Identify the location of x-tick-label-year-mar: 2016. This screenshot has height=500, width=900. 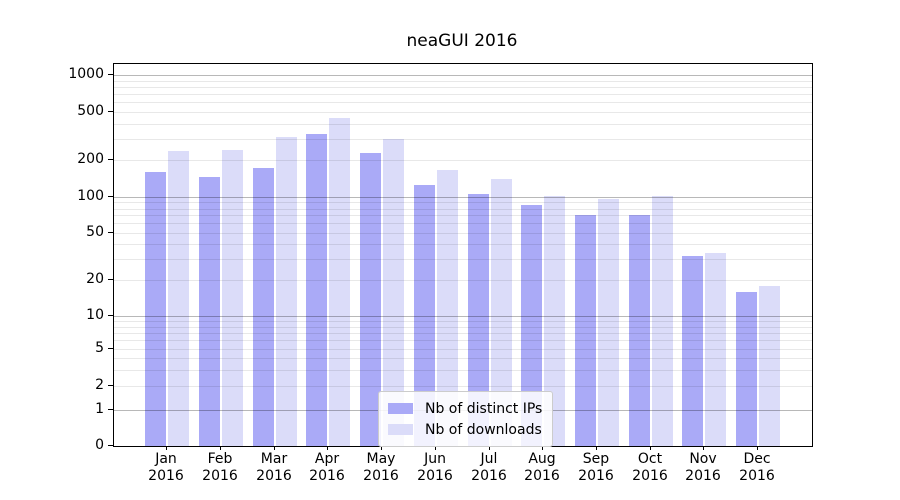
(274, 476).